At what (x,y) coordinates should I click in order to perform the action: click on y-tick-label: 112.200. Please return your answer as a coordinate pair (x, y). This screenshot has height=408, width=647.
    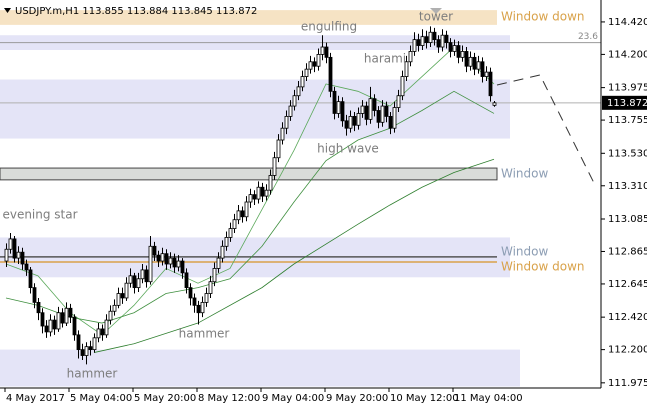
    Looking at the image, I should click on (627, 350).